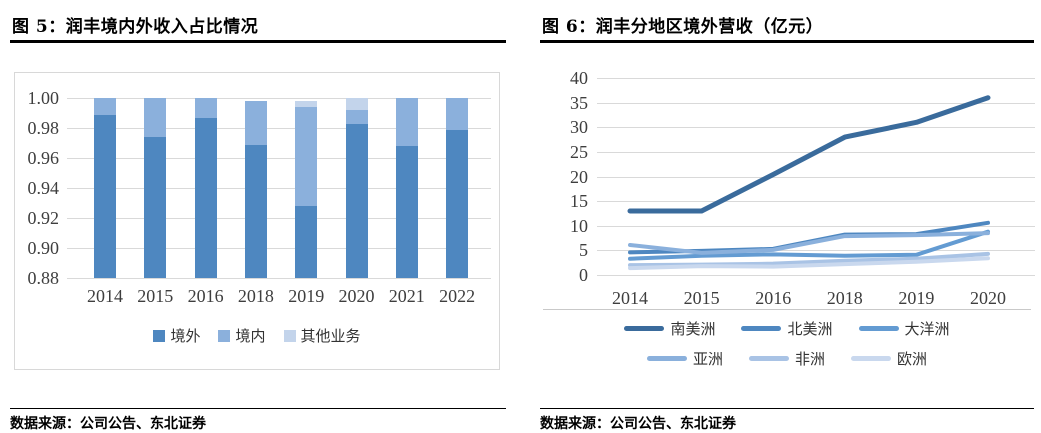 The height and width of the screenshot is (433, 1041). Describe the element at coordinates (330, 337) in the screenshot. I see `legend-label: 其他业务` at that location.